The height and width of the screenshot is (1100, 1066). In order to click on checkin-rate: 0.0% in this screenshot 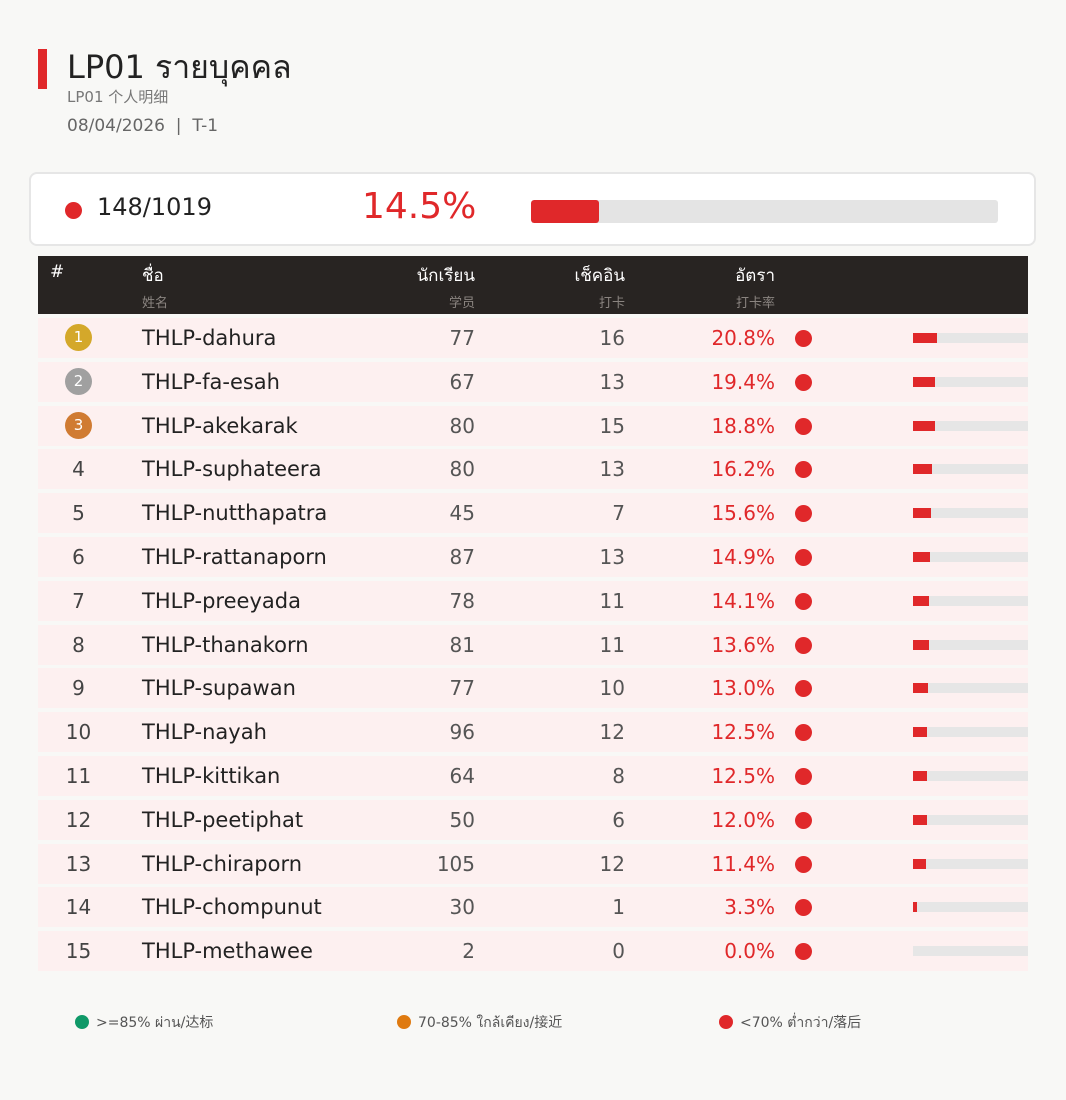, I will do `click(749, 951)`.